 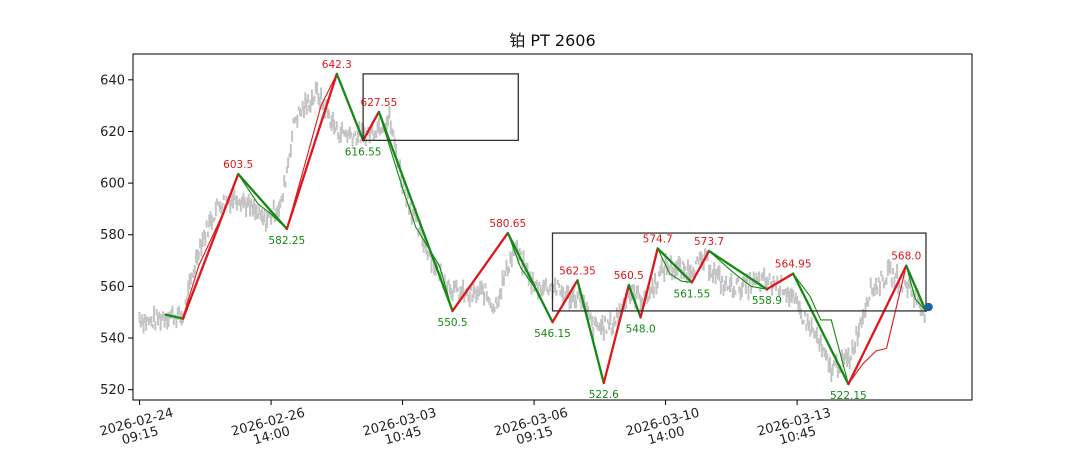 I want to click on low-label: 522.6, so click(x=604, y=395).